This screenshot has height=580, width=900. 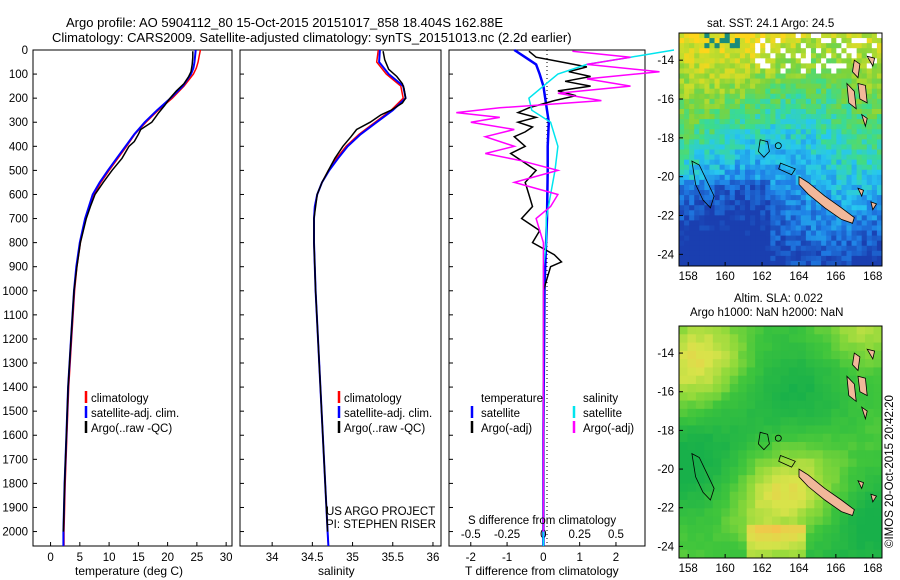 What do you see at coordinates (787, 461) in the screenshot?
I see `entrecasteaux-reef-outline` at bounding box center [787, 461].